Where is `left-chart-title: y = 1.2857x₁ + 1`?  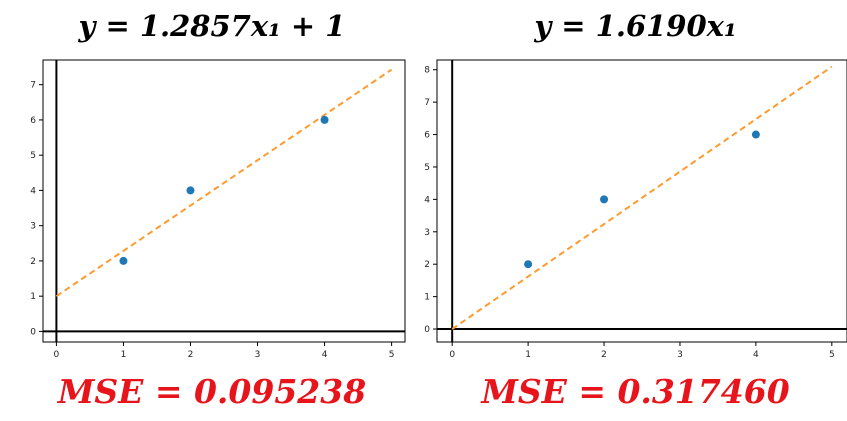 left-chart-title: y = 1.2857x₁ + 1 is located at coordinates (212, 26).